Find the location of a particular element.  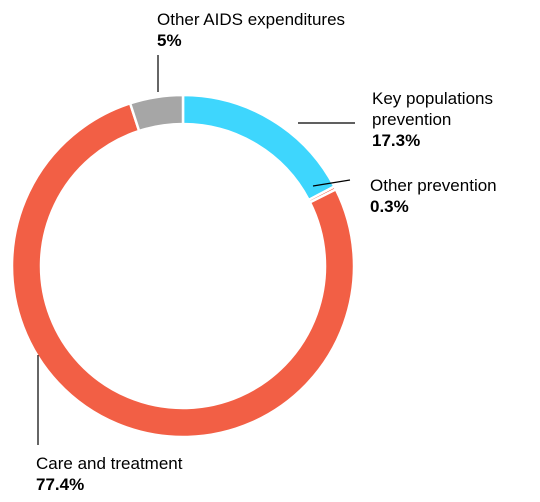

slice-label-care-and-treatment: Care and treatment 77.4% is located at coordinates (109, 474).